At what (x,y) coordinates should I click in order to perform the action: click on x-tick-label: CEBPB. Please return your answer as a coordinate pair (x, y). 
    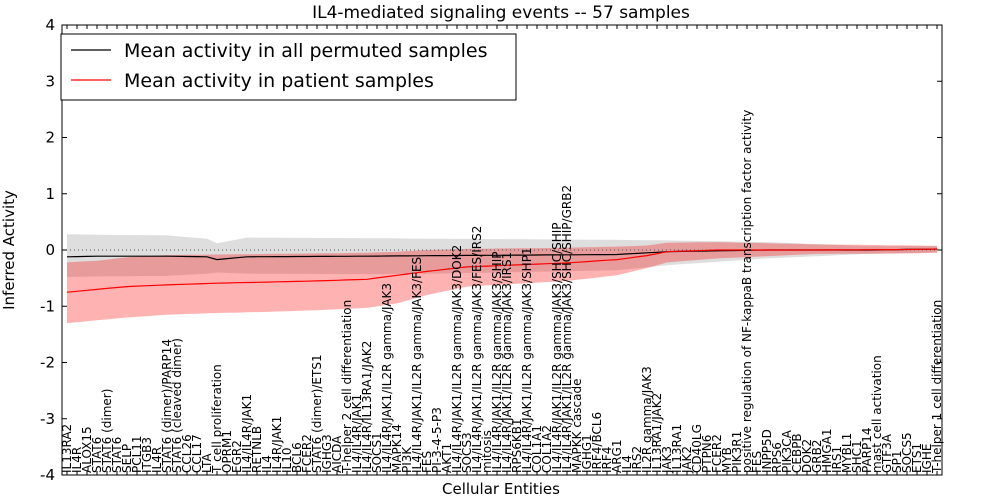
    Looking at the image, I should click on (797, 453).